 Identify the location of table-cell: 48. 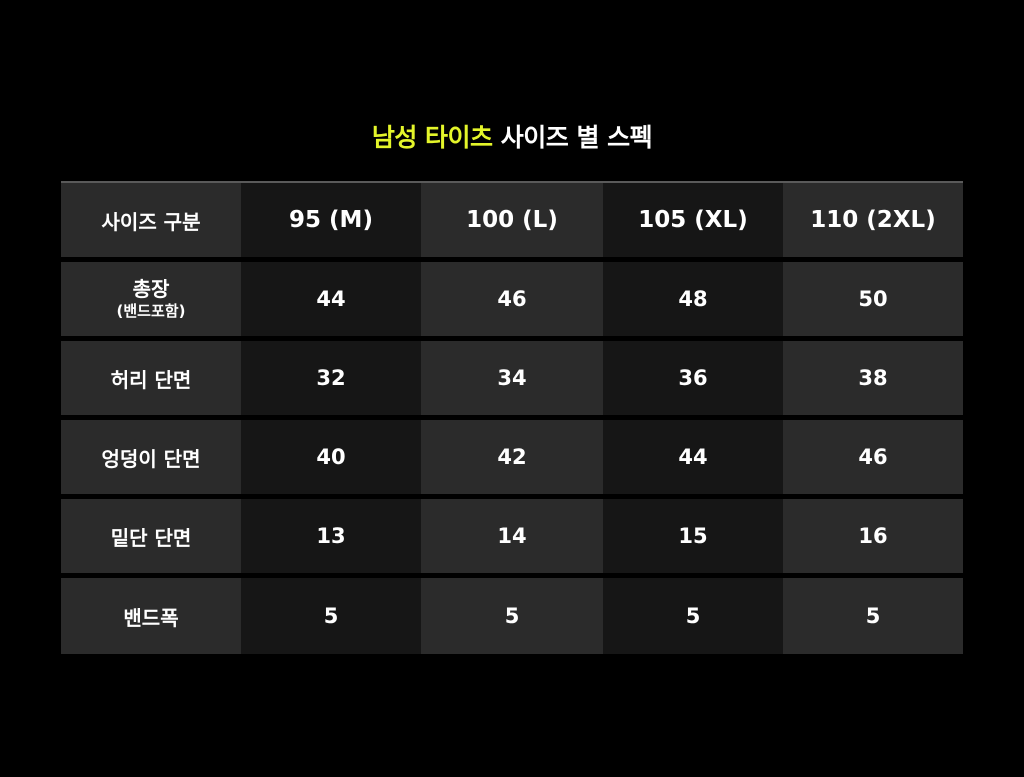
(693, 299).